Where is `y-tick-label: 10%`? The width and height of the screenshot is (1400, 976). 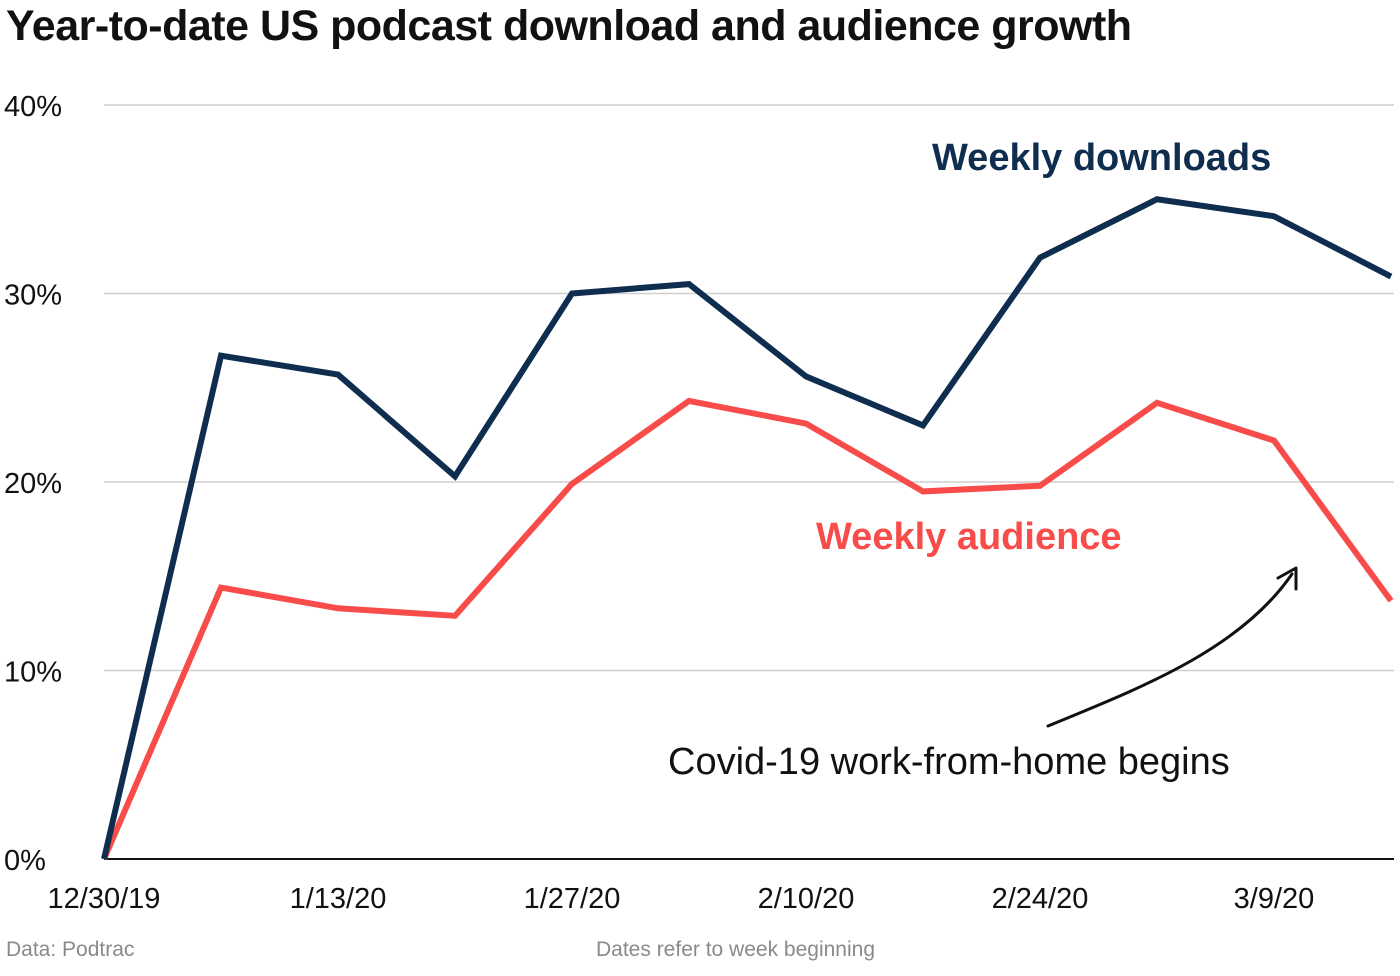 y-tick-label: 10% is located at coordinates (33, 673).